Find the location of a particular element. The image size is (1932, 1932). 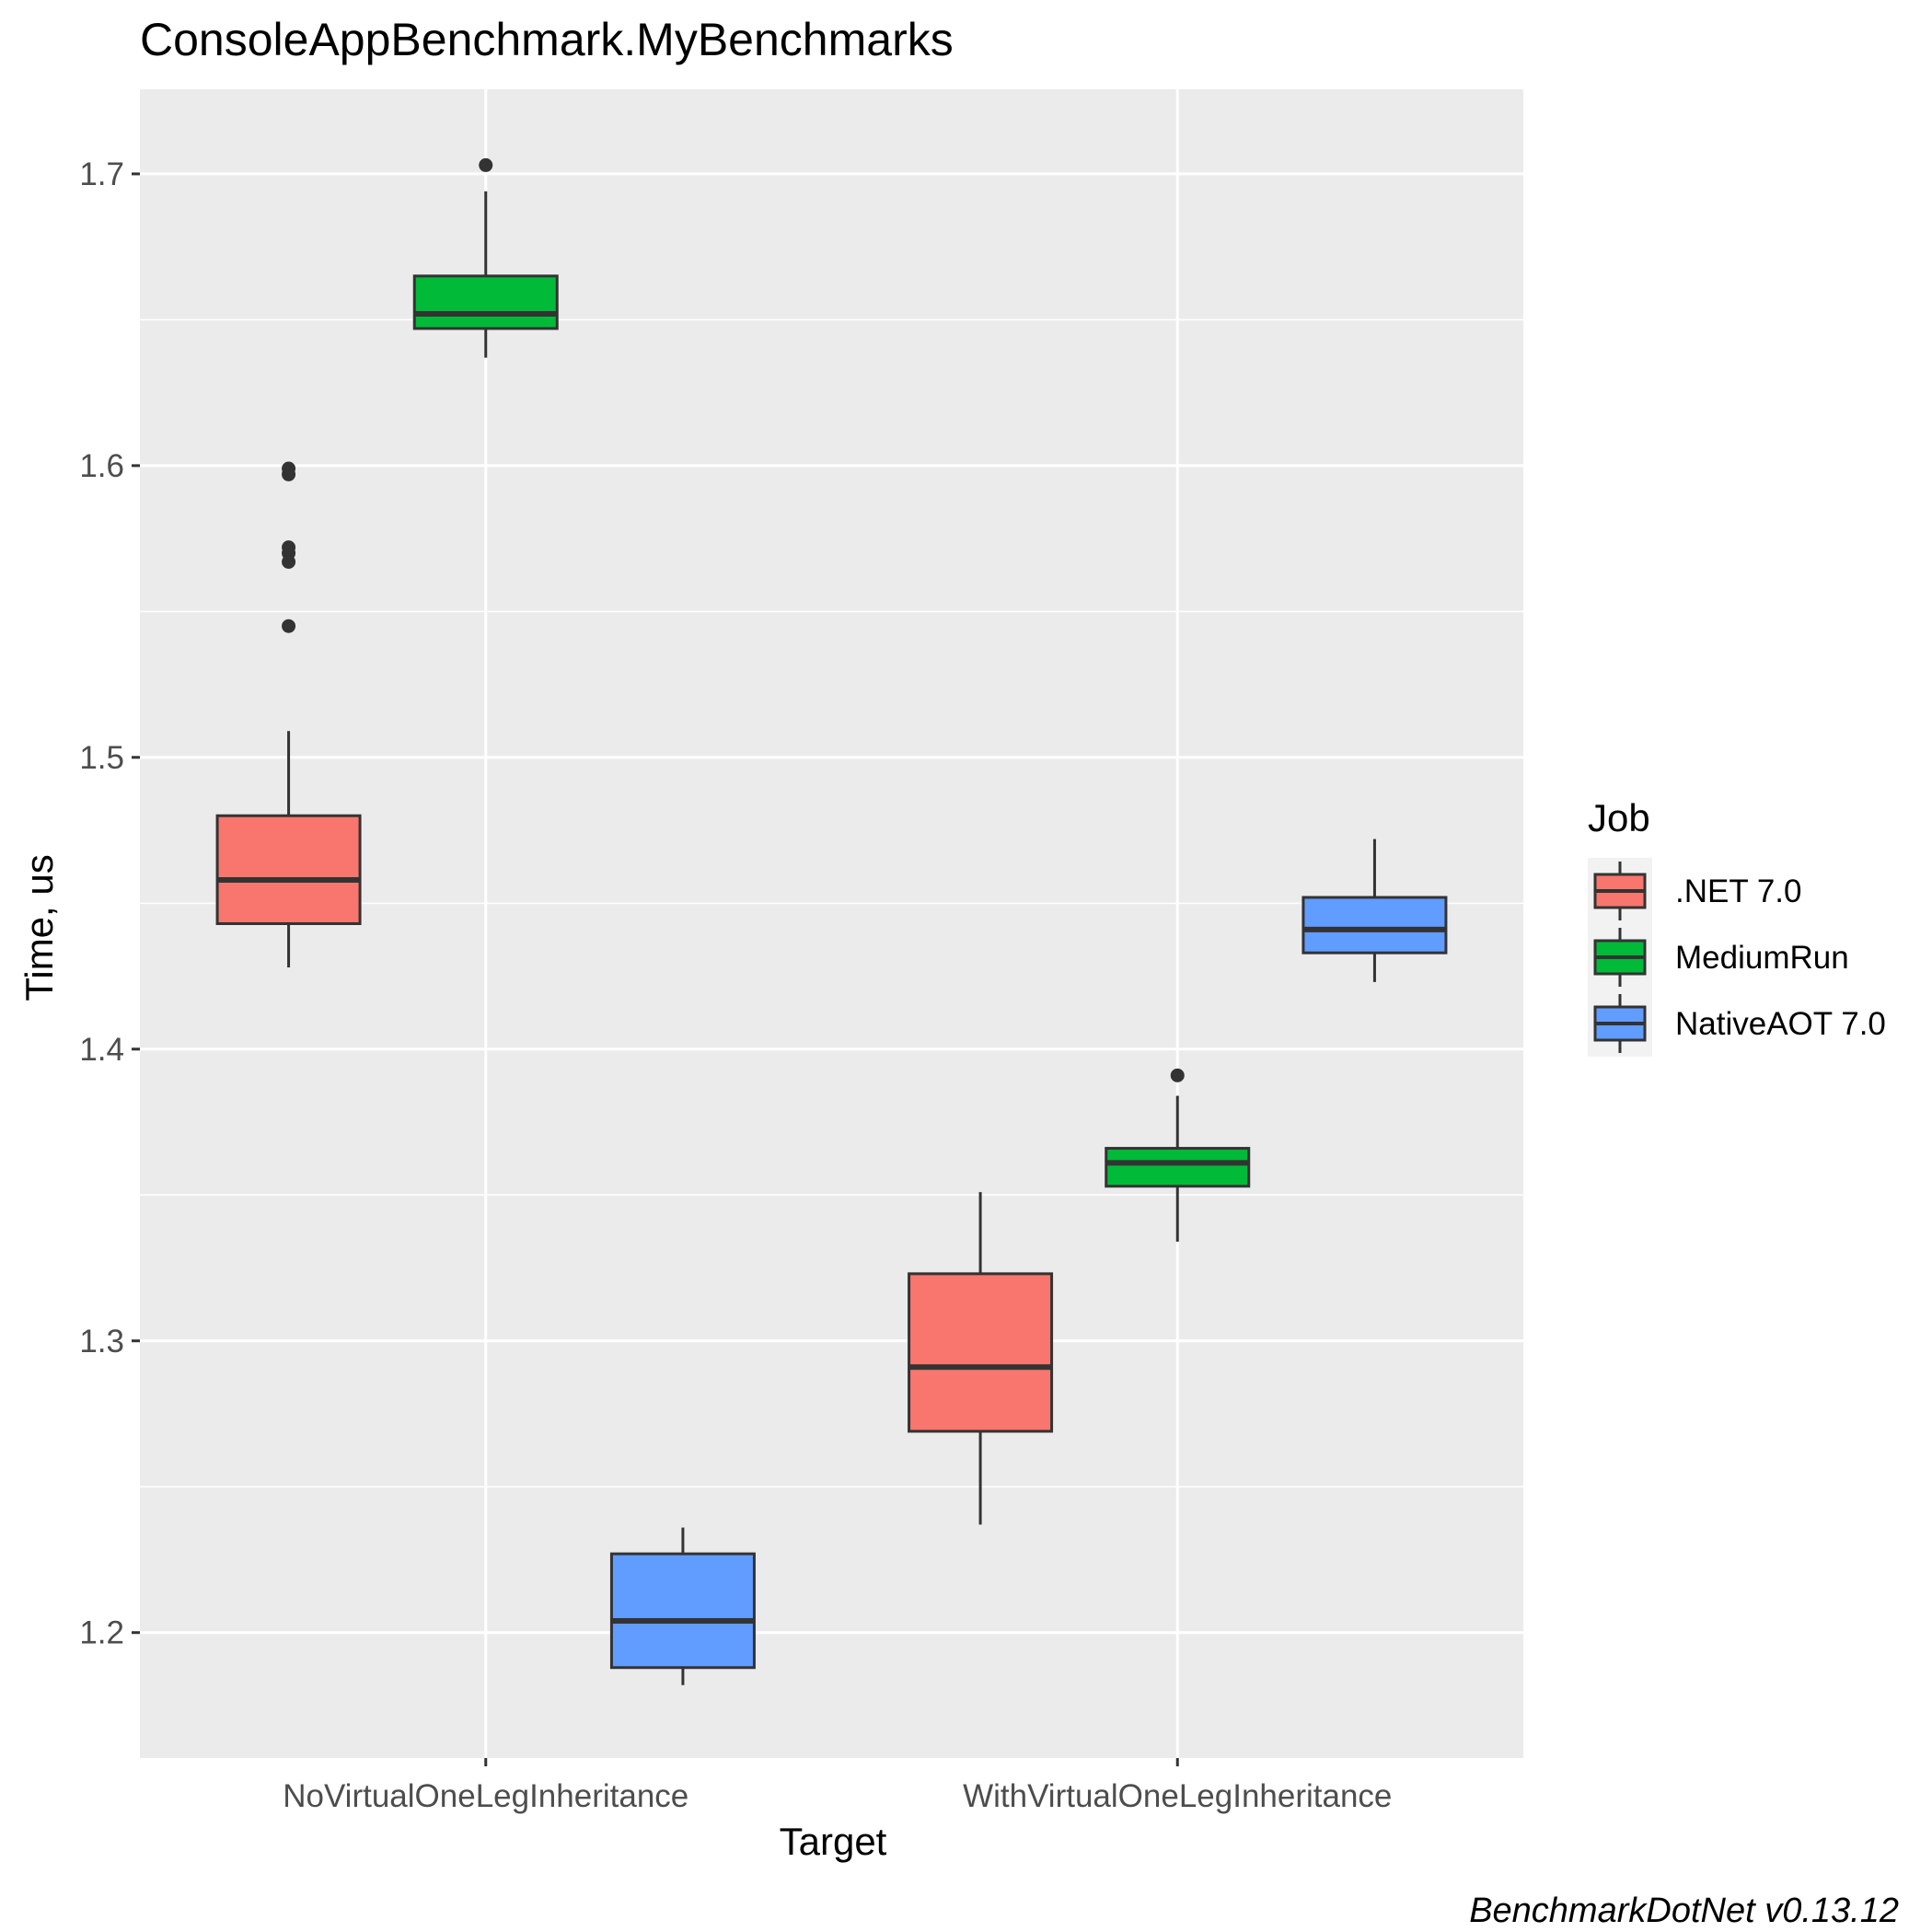

y-tick-label: 1.2 is located at coordinates (102, 1633).